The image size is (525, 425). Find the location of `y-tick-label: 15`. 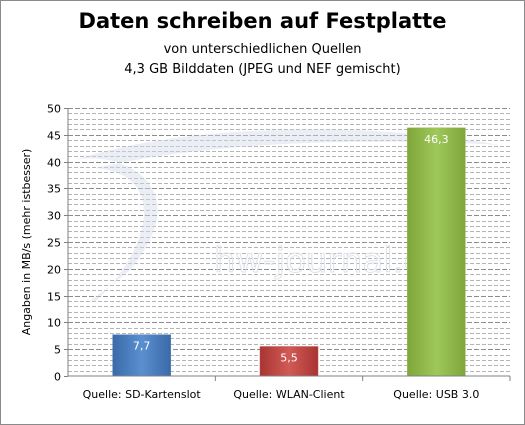

y-tick-label: 15 is located at coordinates (54, 297).